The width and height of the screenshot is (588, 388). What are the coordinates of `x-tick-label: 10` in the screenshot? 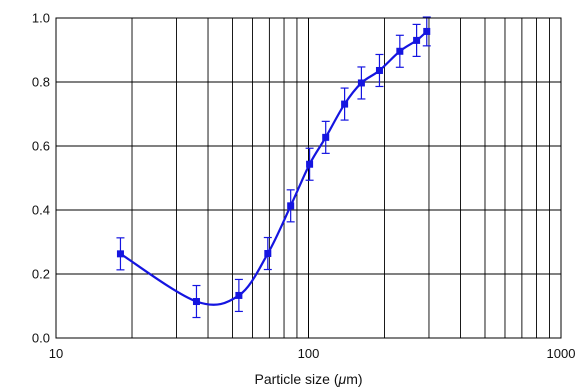 It's located at (56, 353).